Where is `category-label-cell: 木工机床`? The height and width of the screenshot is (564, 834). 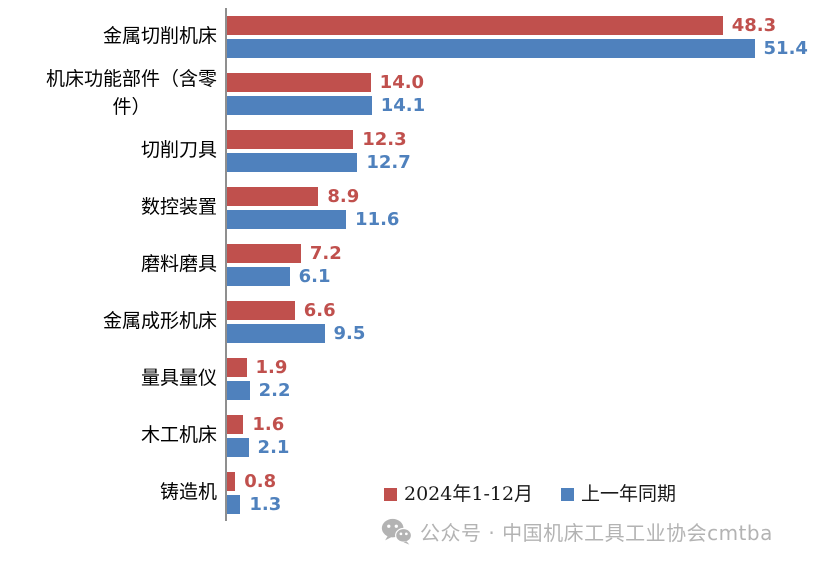 category-label-cell: 木工机床 is located at coordinates (112, 435).